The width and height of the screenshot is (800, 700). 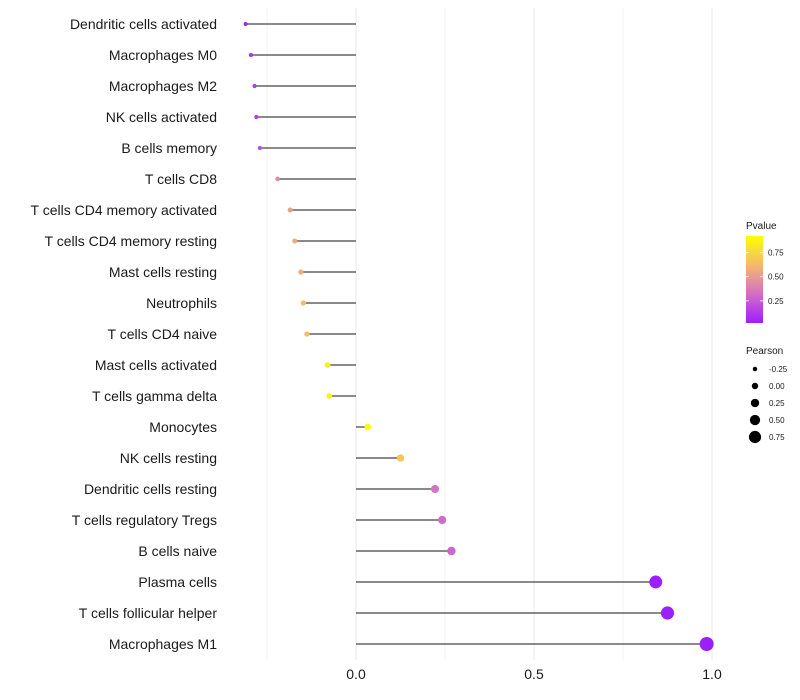 What do you see at coordinates (764, 351) in the screenshot?
I see `pearson-legend-title: Pearson` at bounding box center [764, 351].